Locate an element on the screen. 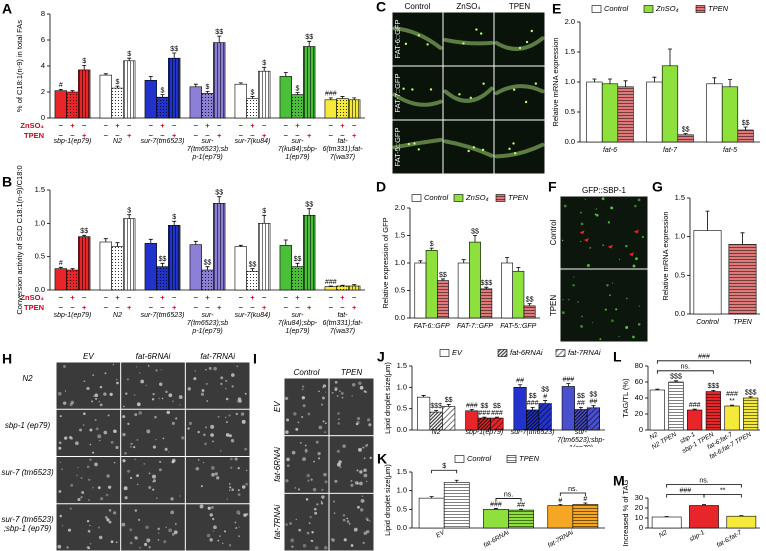  significance-label: $$ is located at coordinates (746, 123).